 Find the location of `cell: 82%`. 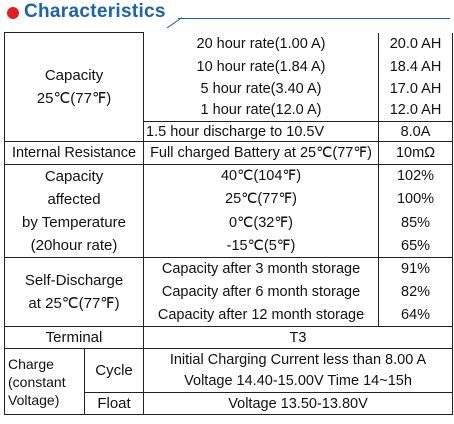

cell: 82% is located at coordinates (416, 292).